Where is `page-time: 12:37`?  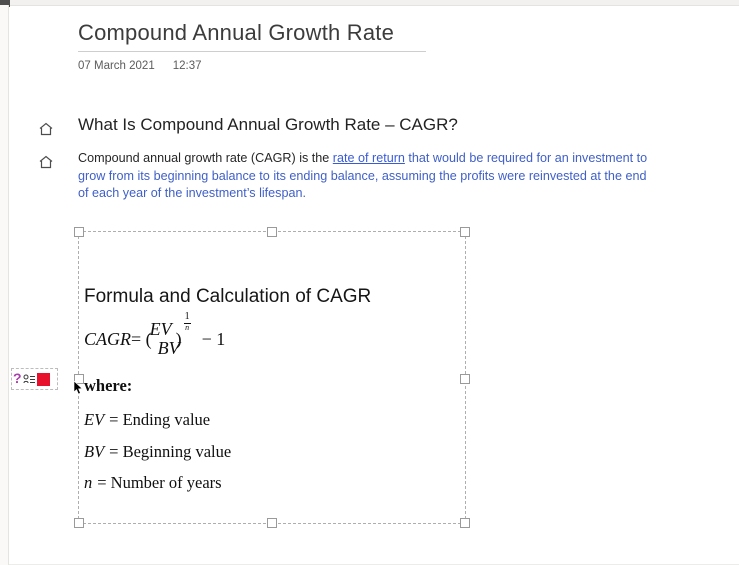
page-time: 12:37 is located at coordinates (187, 66).